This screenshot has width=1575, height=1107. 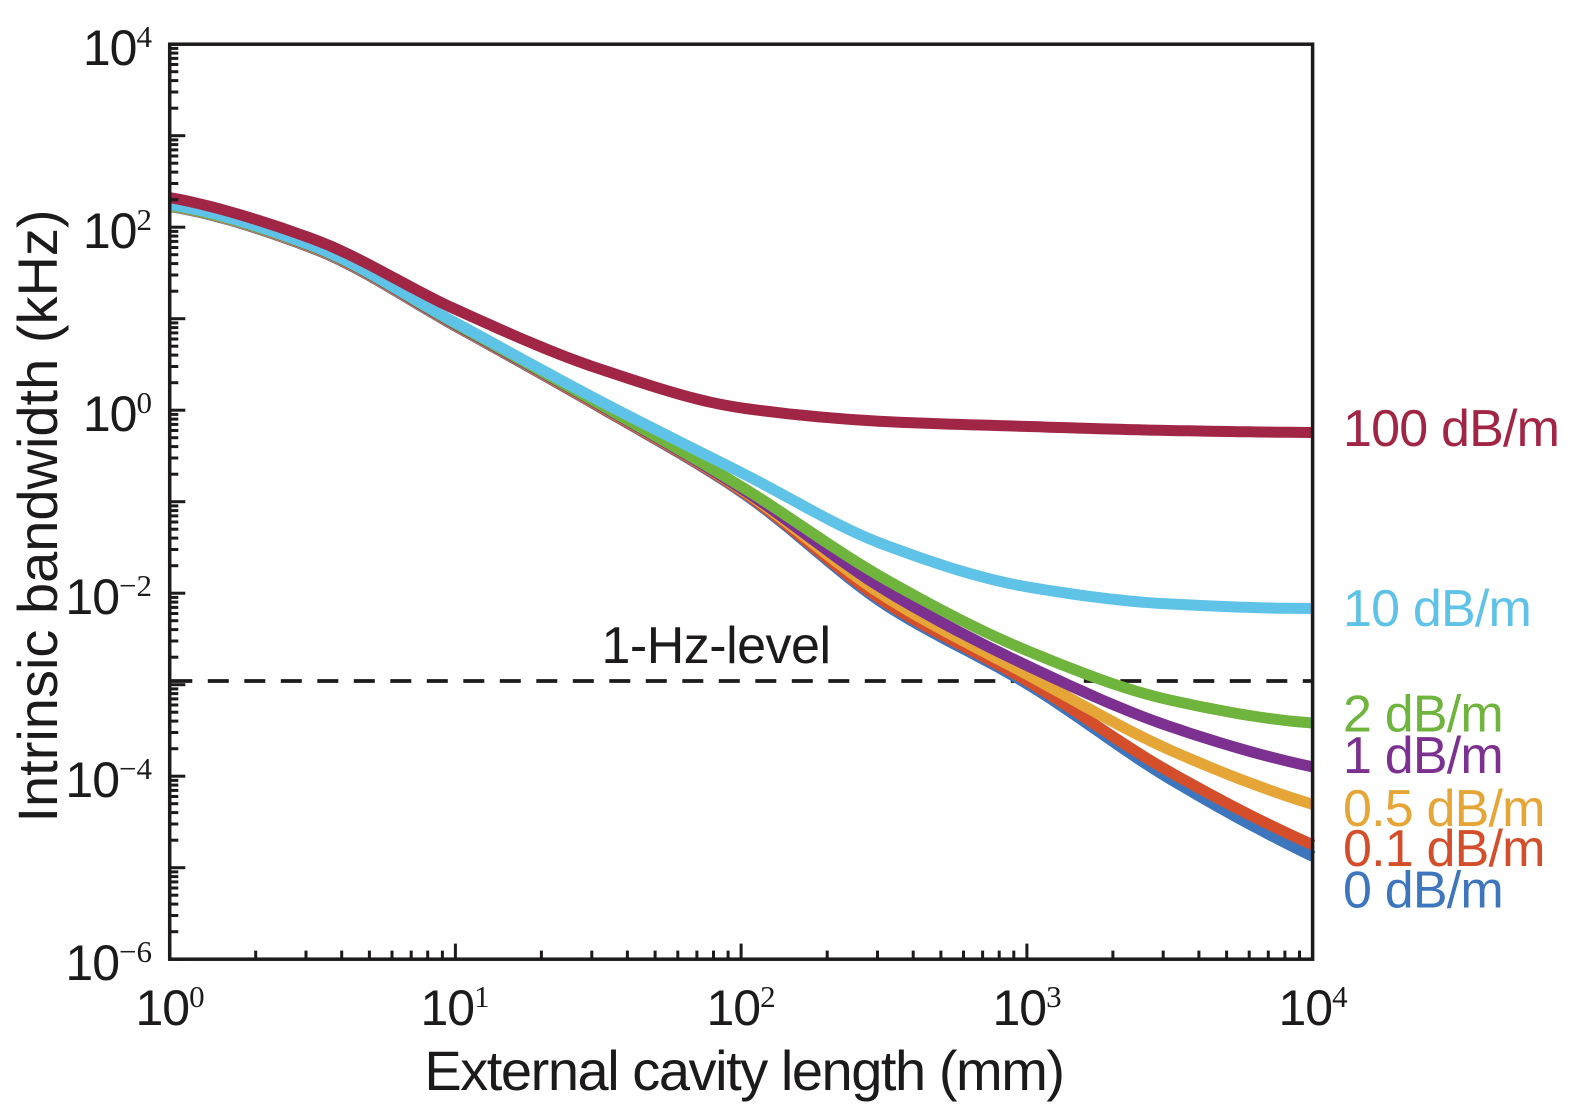 I want to click on svg-text: 0 dB/m, so click(x=1423, y=891).